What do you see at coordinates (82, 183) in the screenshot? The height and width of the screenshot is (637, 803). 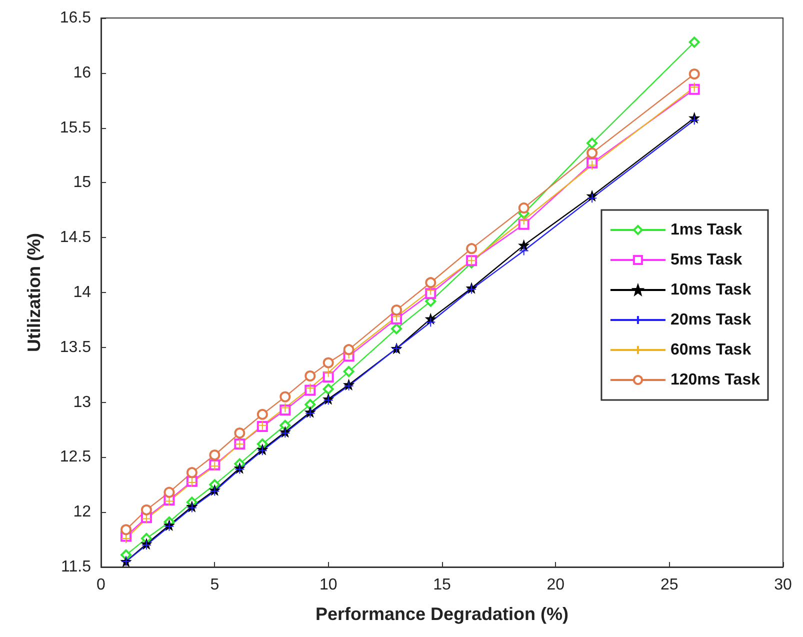 I see `y-tick-label: 15` at bounding box center [82, 183].